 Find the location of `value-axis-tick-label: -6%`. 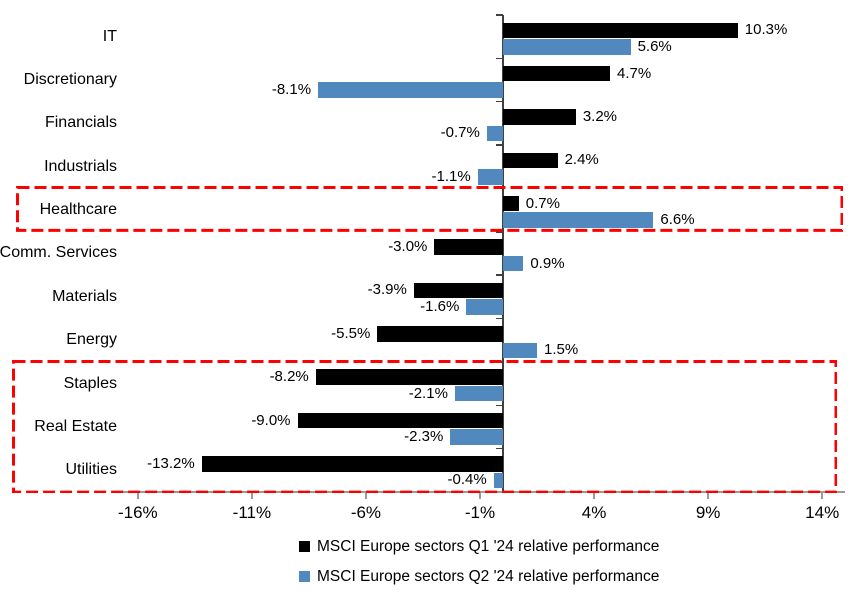

value-axis-tick-label: -6% is located at coordinates (366, 512).